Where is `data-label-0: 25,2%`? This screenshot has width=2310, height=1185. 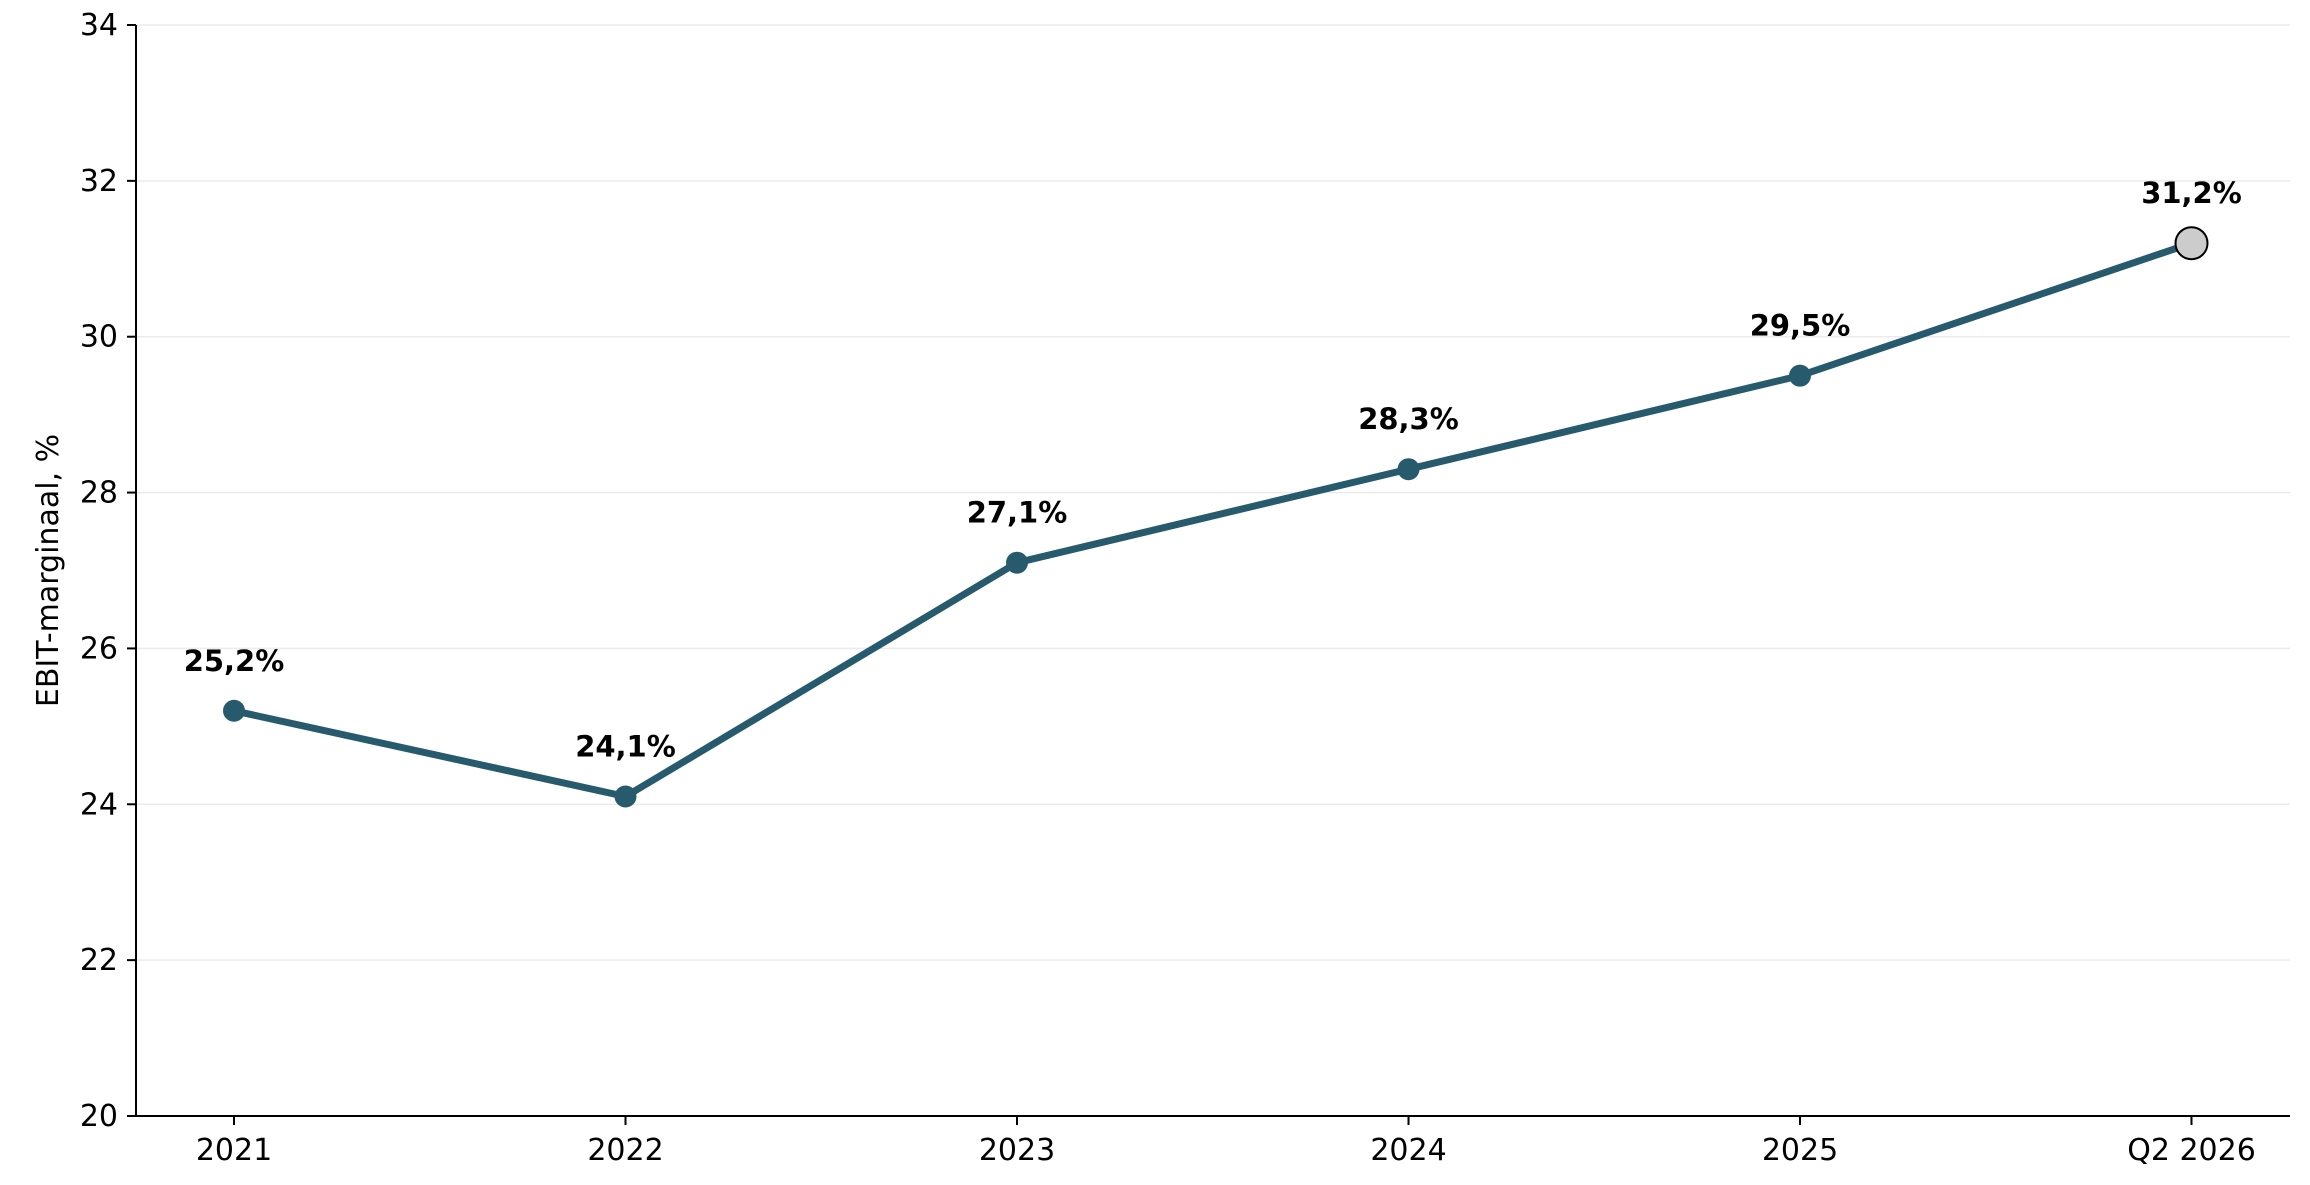 data-label-0: 25,2% is located at coordinates (234, 661).